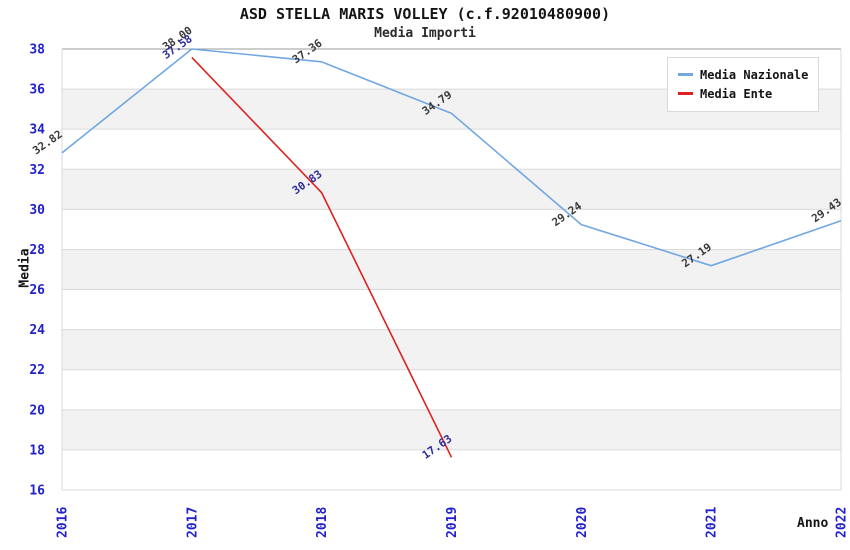  I want to click on legend-item-media-nazionale: Media Nazionale, so click(743, 74).